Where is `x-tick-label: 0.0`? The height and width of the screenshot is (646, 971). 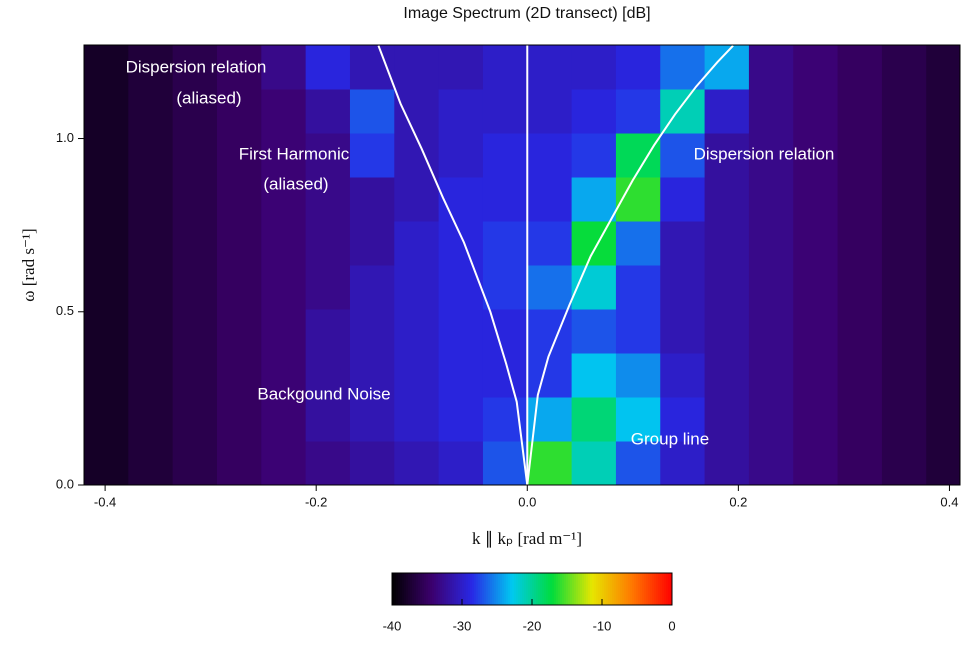
x-tick-label: 0.0 is located at coordinates (527, 501).